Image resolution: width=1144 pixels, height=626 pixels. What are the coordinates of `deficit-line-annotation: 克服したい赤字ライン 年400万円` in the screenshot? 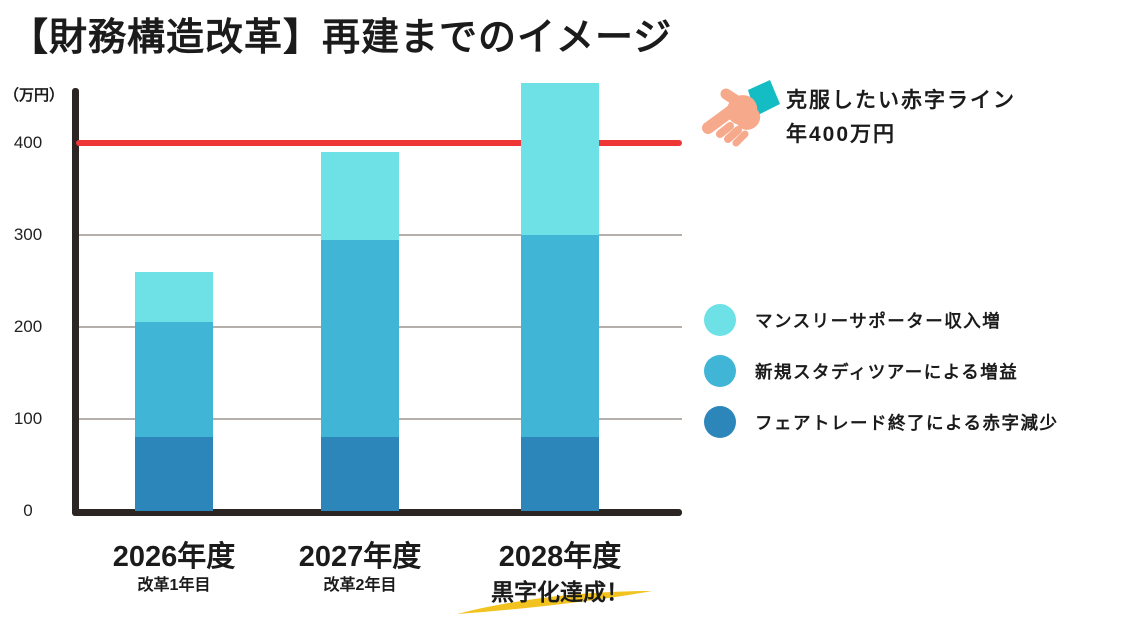 It's located at (901, 118).